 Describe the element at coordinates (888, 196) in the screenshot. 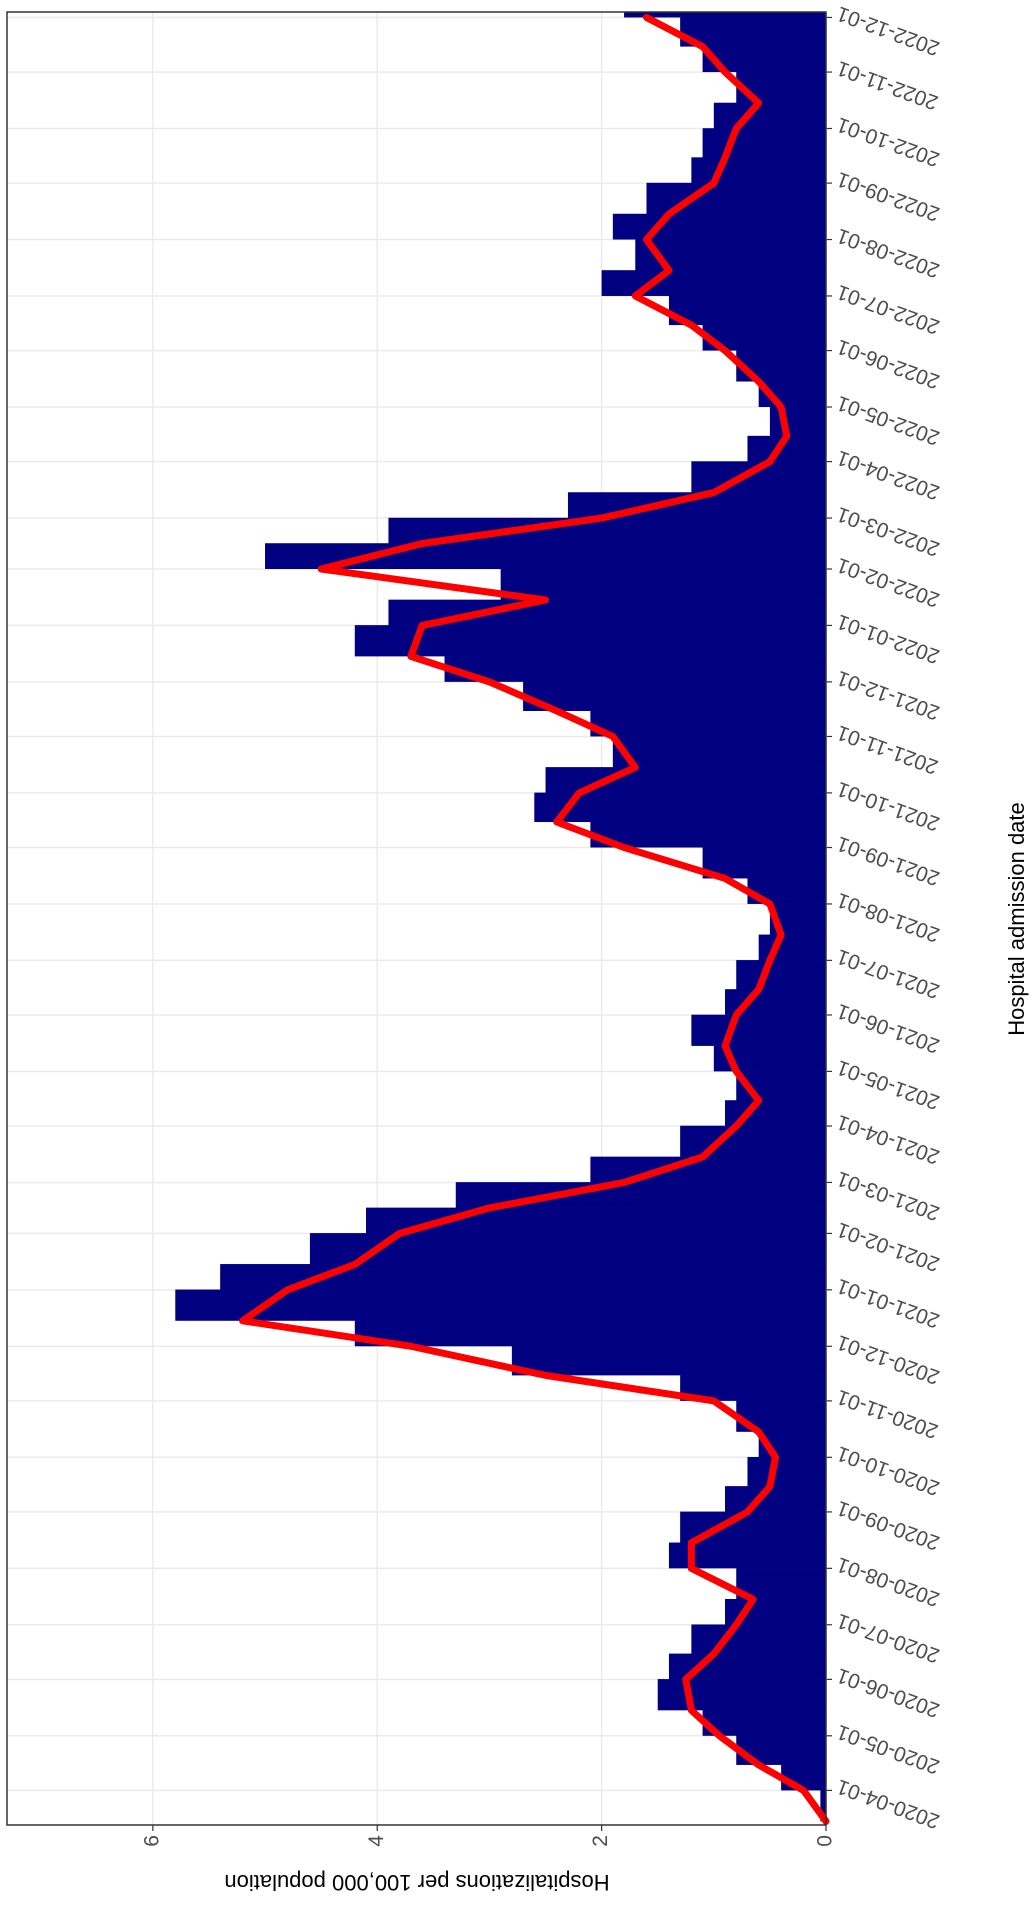

I see `x-tick-label: 2022-09-01` at that location.